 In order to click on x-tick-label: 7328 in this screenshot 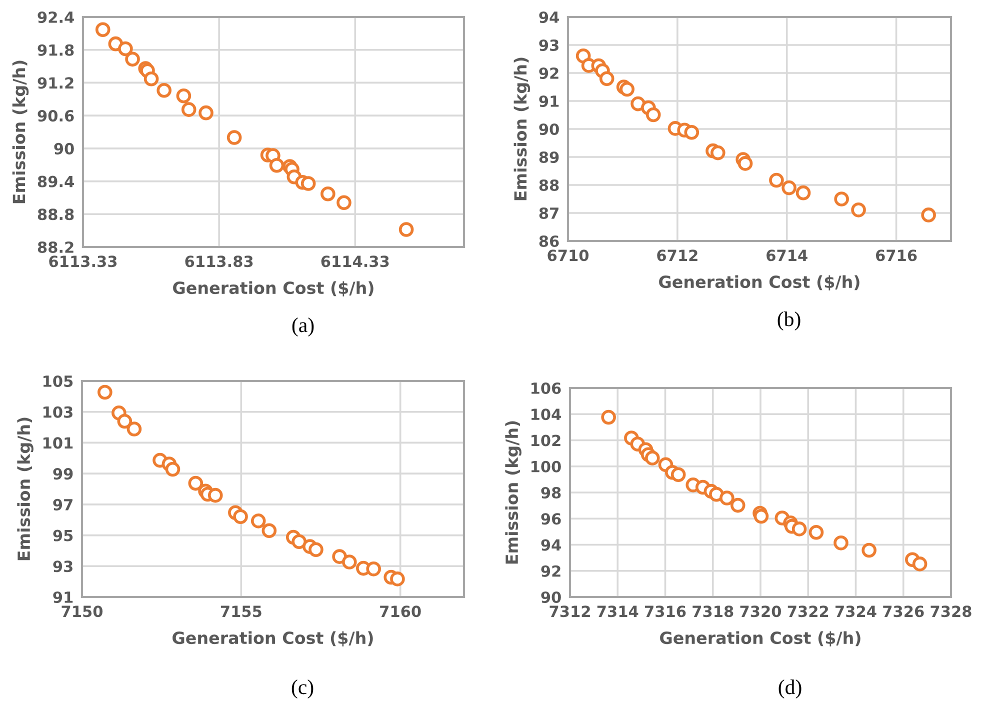, I will do `click(951, 612)`.